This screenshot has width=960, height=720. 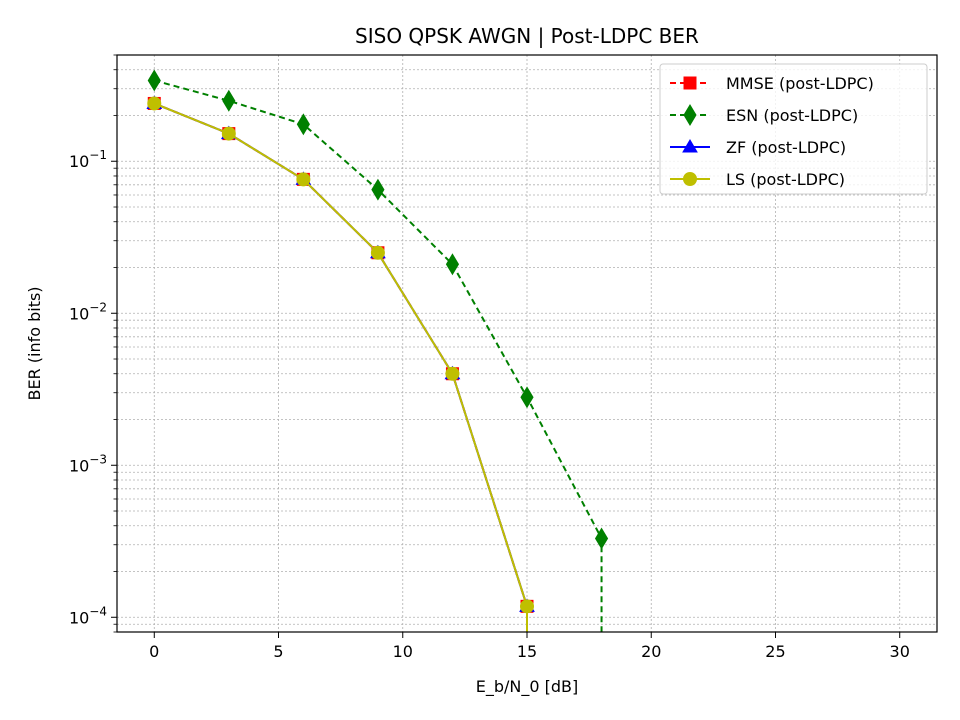 What do you see at coordinates (527, 36) in the screenshot?
I see `chart-title: SISO QPSK AWGN | Post-LDPC BER` at bounding box center [527, 36].